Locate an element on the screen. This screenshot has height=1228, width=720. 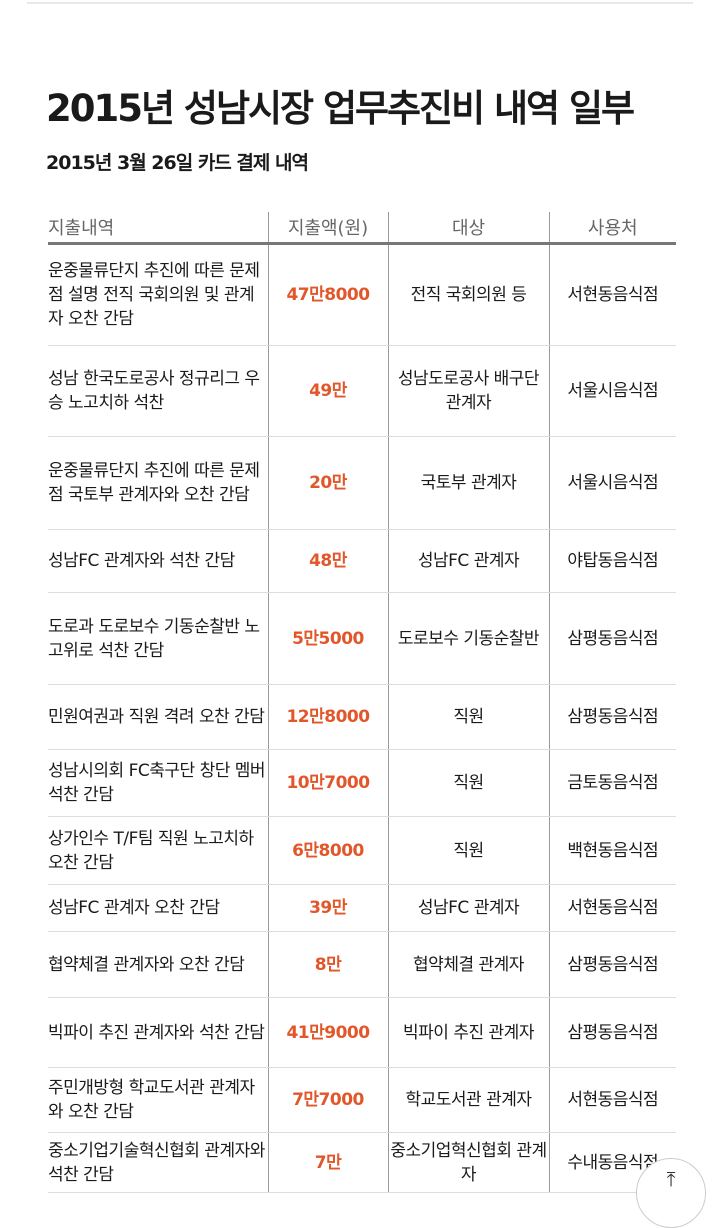
table-row: 빅파이 추진 관계자와 석찬 간담 41만9000 빅파이 추진 관계자 삼평동음식점 is located at coordinates (362, 1032).